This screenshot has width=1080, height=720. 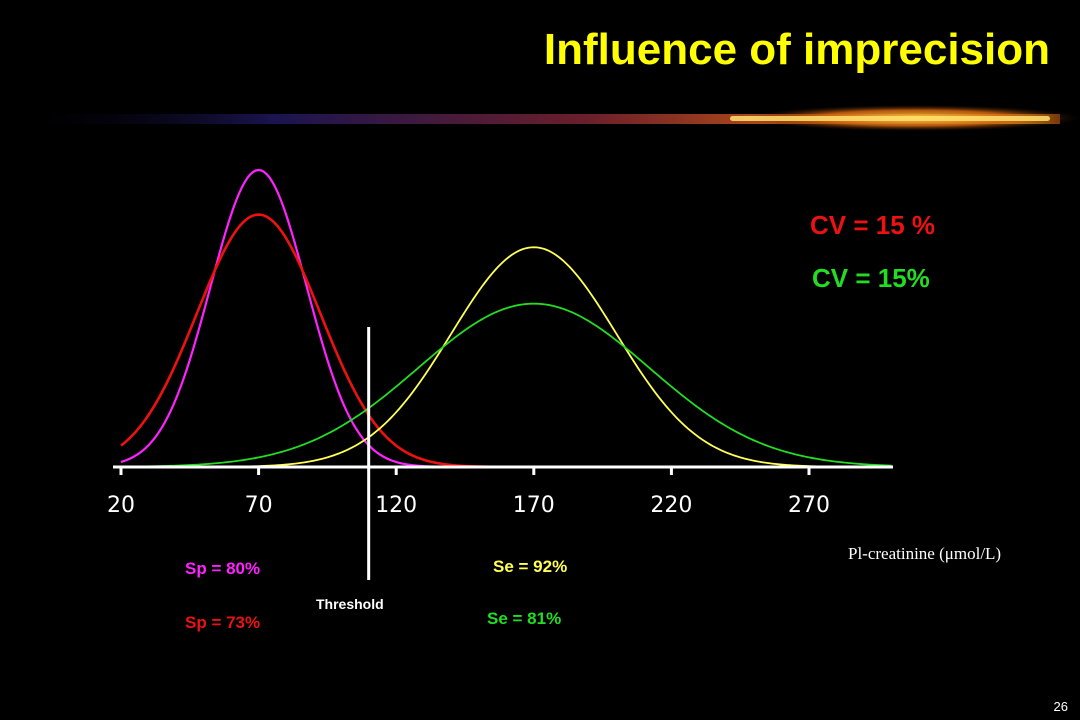 What do you see at coordinates (809, 505) in the screenshot?
I see `x-tick-label: 270` at bounding box center [809, 505].